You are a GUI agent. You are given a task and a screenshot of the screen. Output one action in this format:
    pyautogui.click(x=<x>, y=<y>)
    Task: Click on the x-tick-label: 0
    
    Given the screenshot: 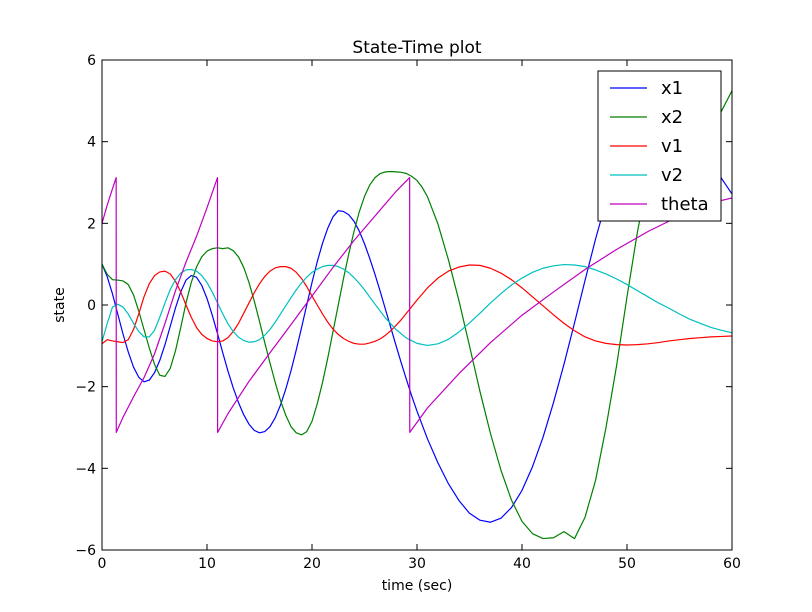 What is the action you would take?
    pyautogui.click(x=102, y=564)
    